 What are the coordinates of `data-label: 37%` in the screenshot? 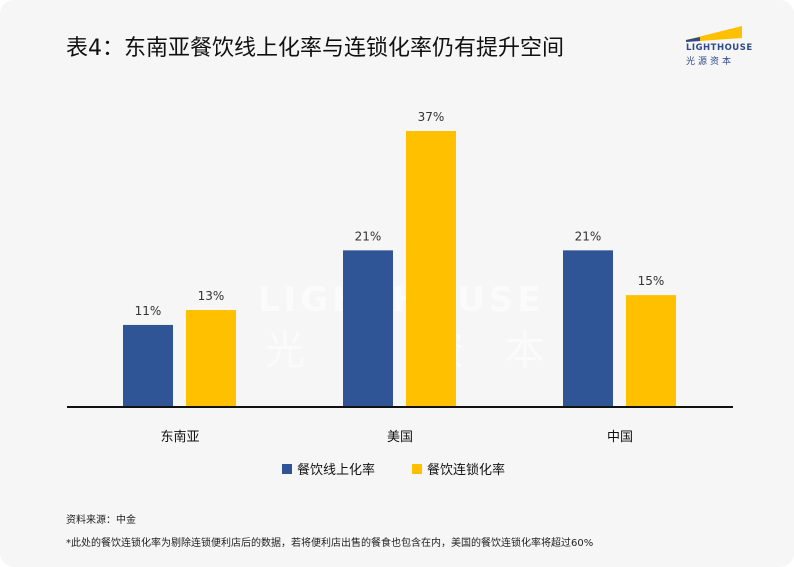 It's located at (431, 117).